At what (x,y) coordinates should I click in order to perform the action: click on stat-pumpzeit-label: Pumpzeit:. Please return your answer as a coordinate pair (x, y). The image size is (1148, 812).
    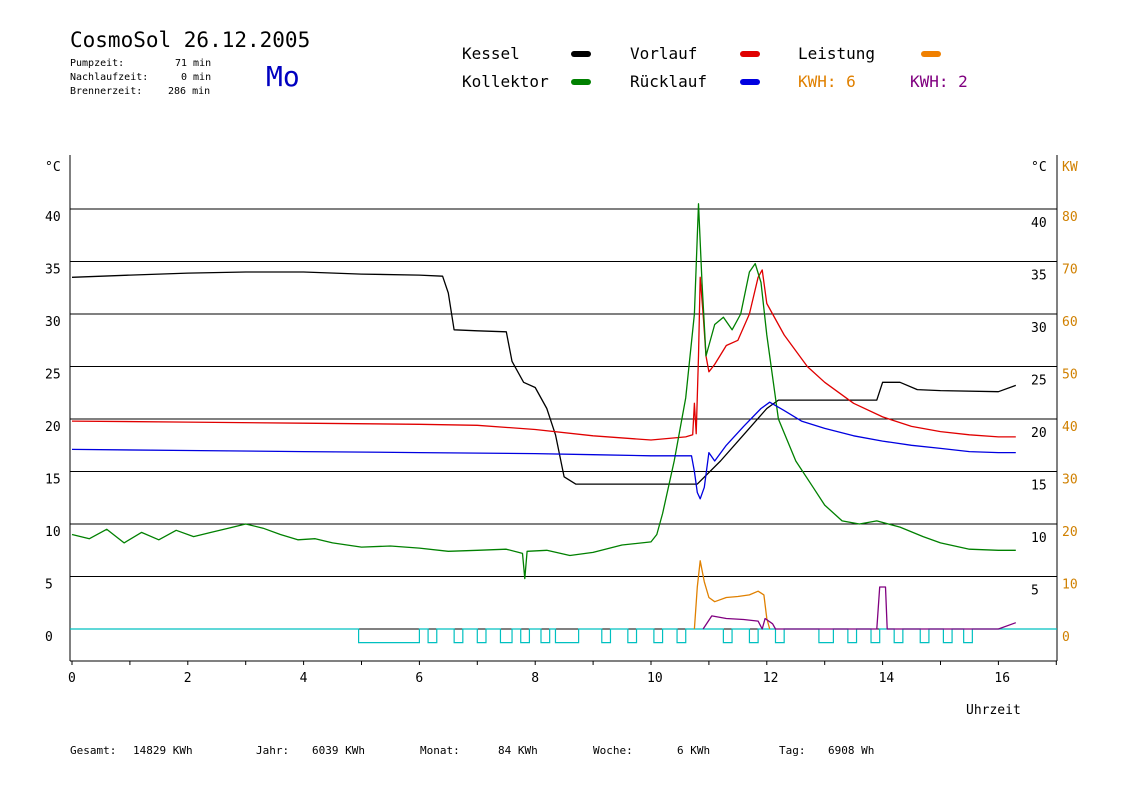
    Looking at the image, I should click on (97, 63).